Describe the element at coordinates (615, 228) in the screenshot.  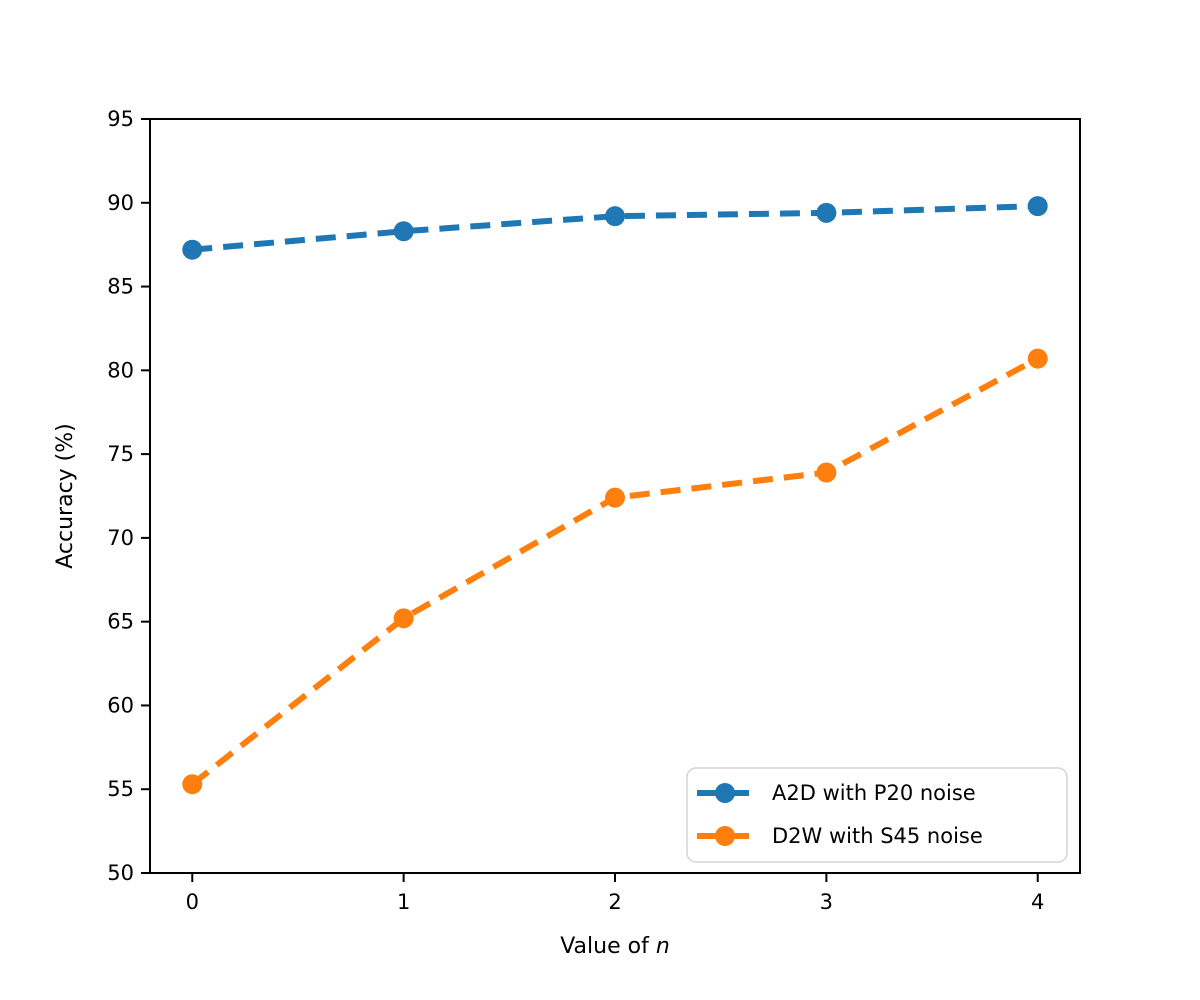
I see `series-line` at that location.